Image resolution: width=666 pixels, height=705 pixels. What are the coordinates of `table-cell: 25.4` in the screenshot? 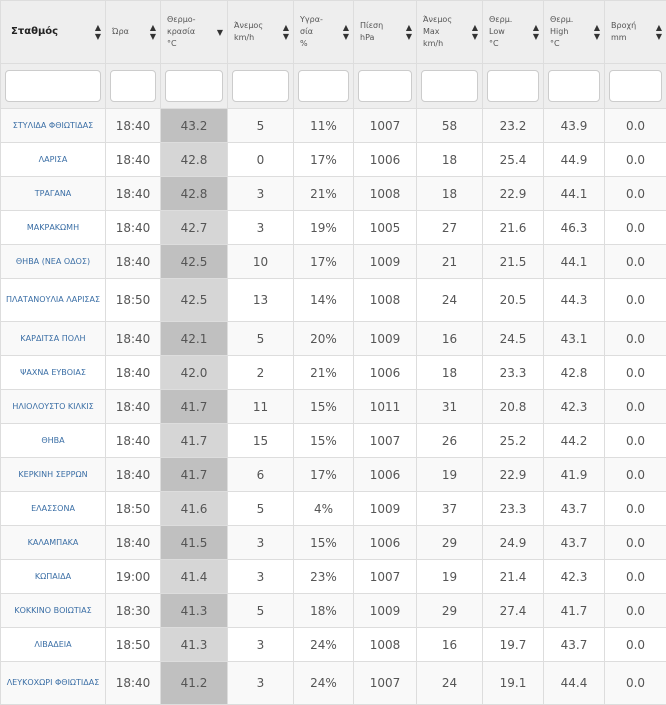 It's located at (513, 160).